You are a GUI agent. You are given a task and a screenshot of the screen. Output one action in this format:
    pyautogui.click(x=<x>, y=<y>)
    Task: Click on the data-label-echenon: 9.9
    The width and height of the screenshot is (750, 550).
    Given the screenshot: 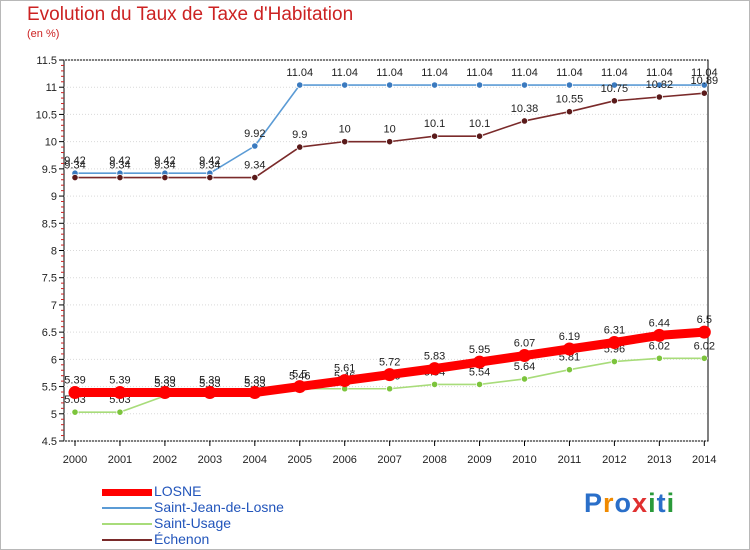 What is the action you would take?
    pyautogui.click(x=299, y=135)
    